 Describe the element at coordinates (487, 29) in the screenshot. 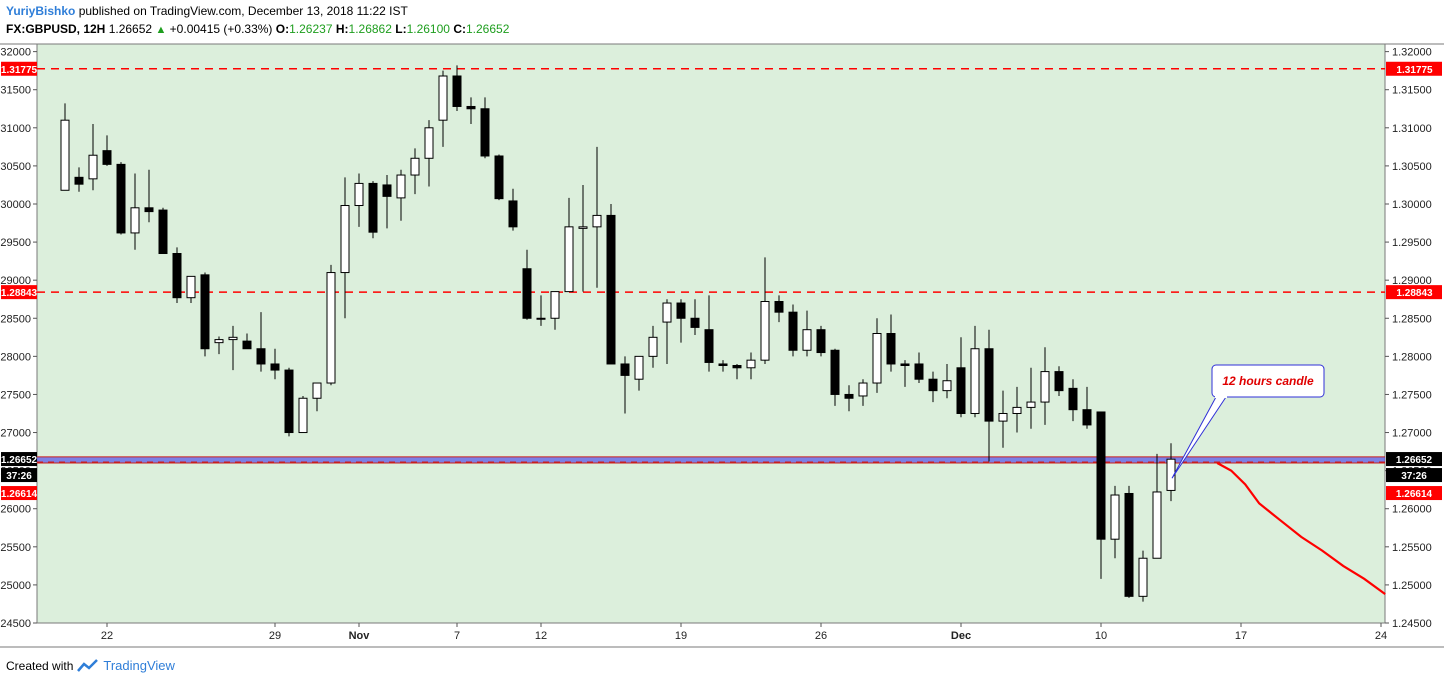

I see `close-value: 1.26652` at that location.